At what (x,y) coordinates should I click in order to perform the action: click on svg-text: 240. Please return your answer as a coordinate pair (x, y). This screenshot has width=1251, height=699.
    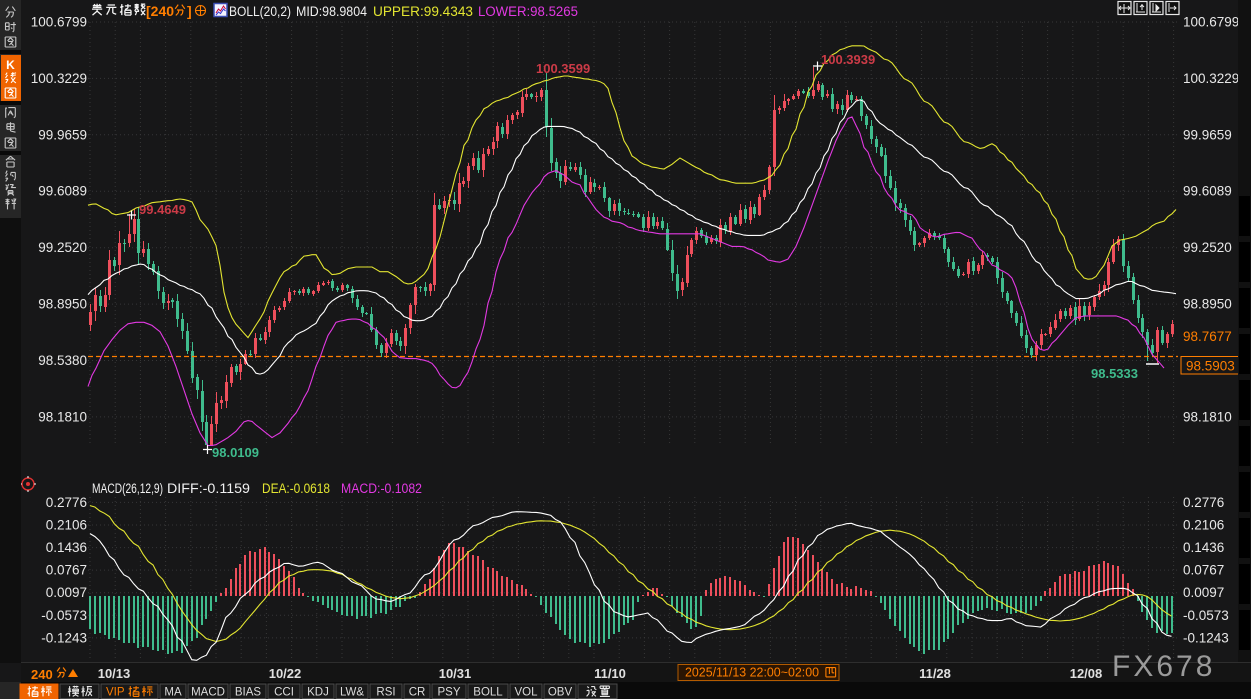
    Looking at the image, I should click on (42, 674).